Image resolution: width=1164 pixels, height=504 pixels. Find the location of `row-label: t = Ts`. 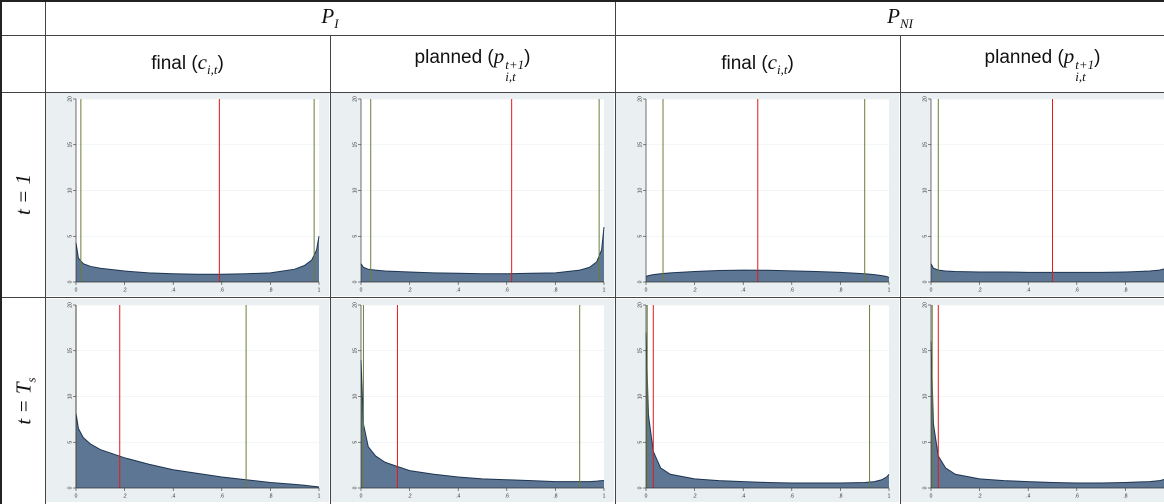

row-label: t = Ts is located at coordinates (26, 400).